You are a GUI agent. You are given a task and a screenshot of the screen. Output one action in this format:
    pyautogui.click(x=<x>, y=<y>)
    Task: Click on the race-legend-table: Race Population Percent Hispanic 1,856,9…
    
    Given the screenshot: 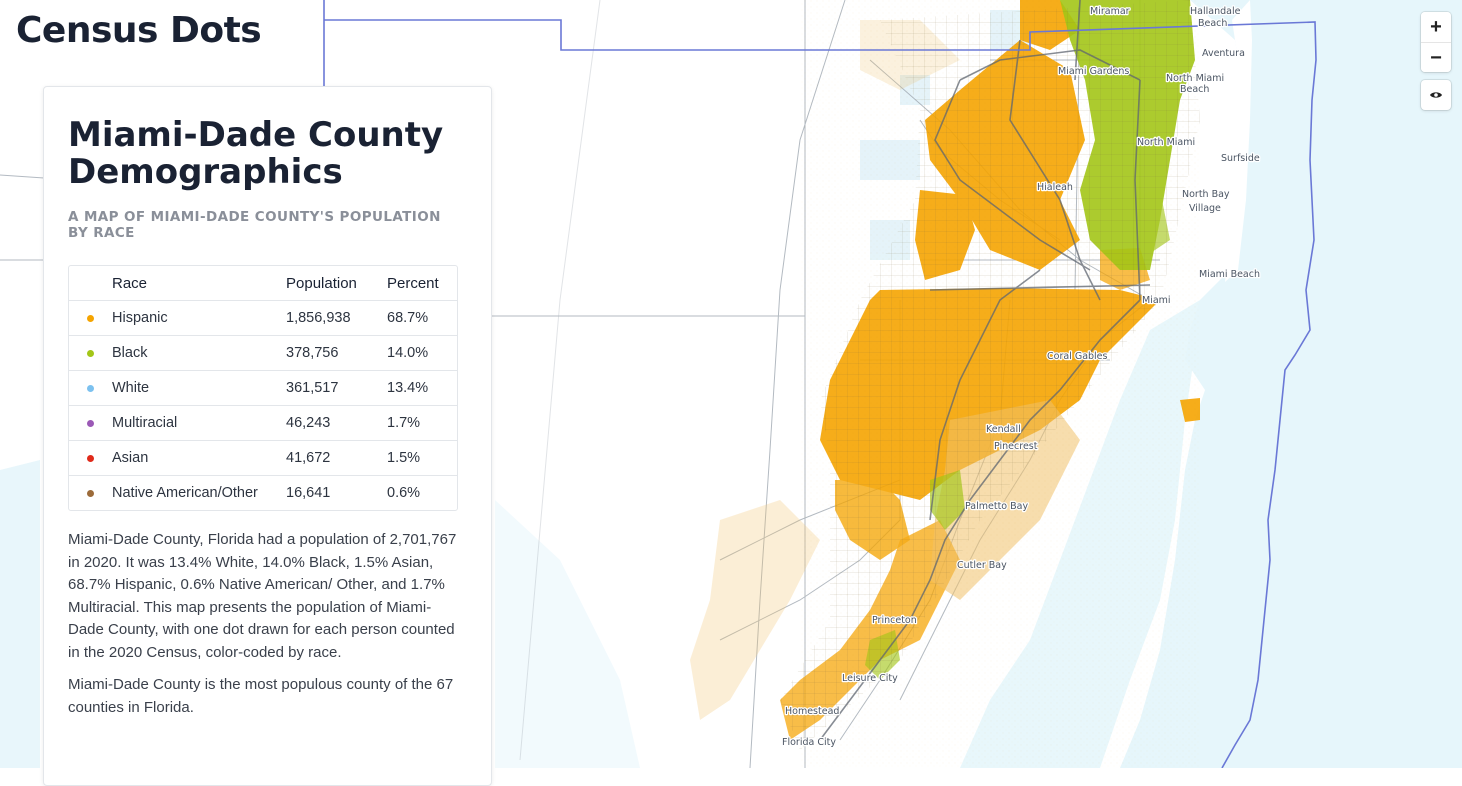 What is the action you would take?
    pyautogui.click(x=263, y=388)
    